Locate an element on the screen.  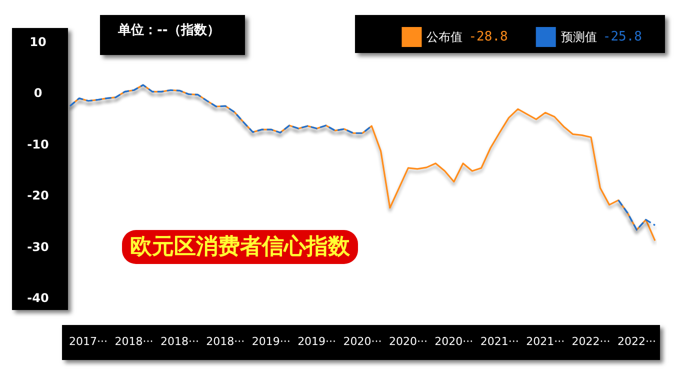
text: 欧元区消费者信心指数 is located at coordinates (240, 247).